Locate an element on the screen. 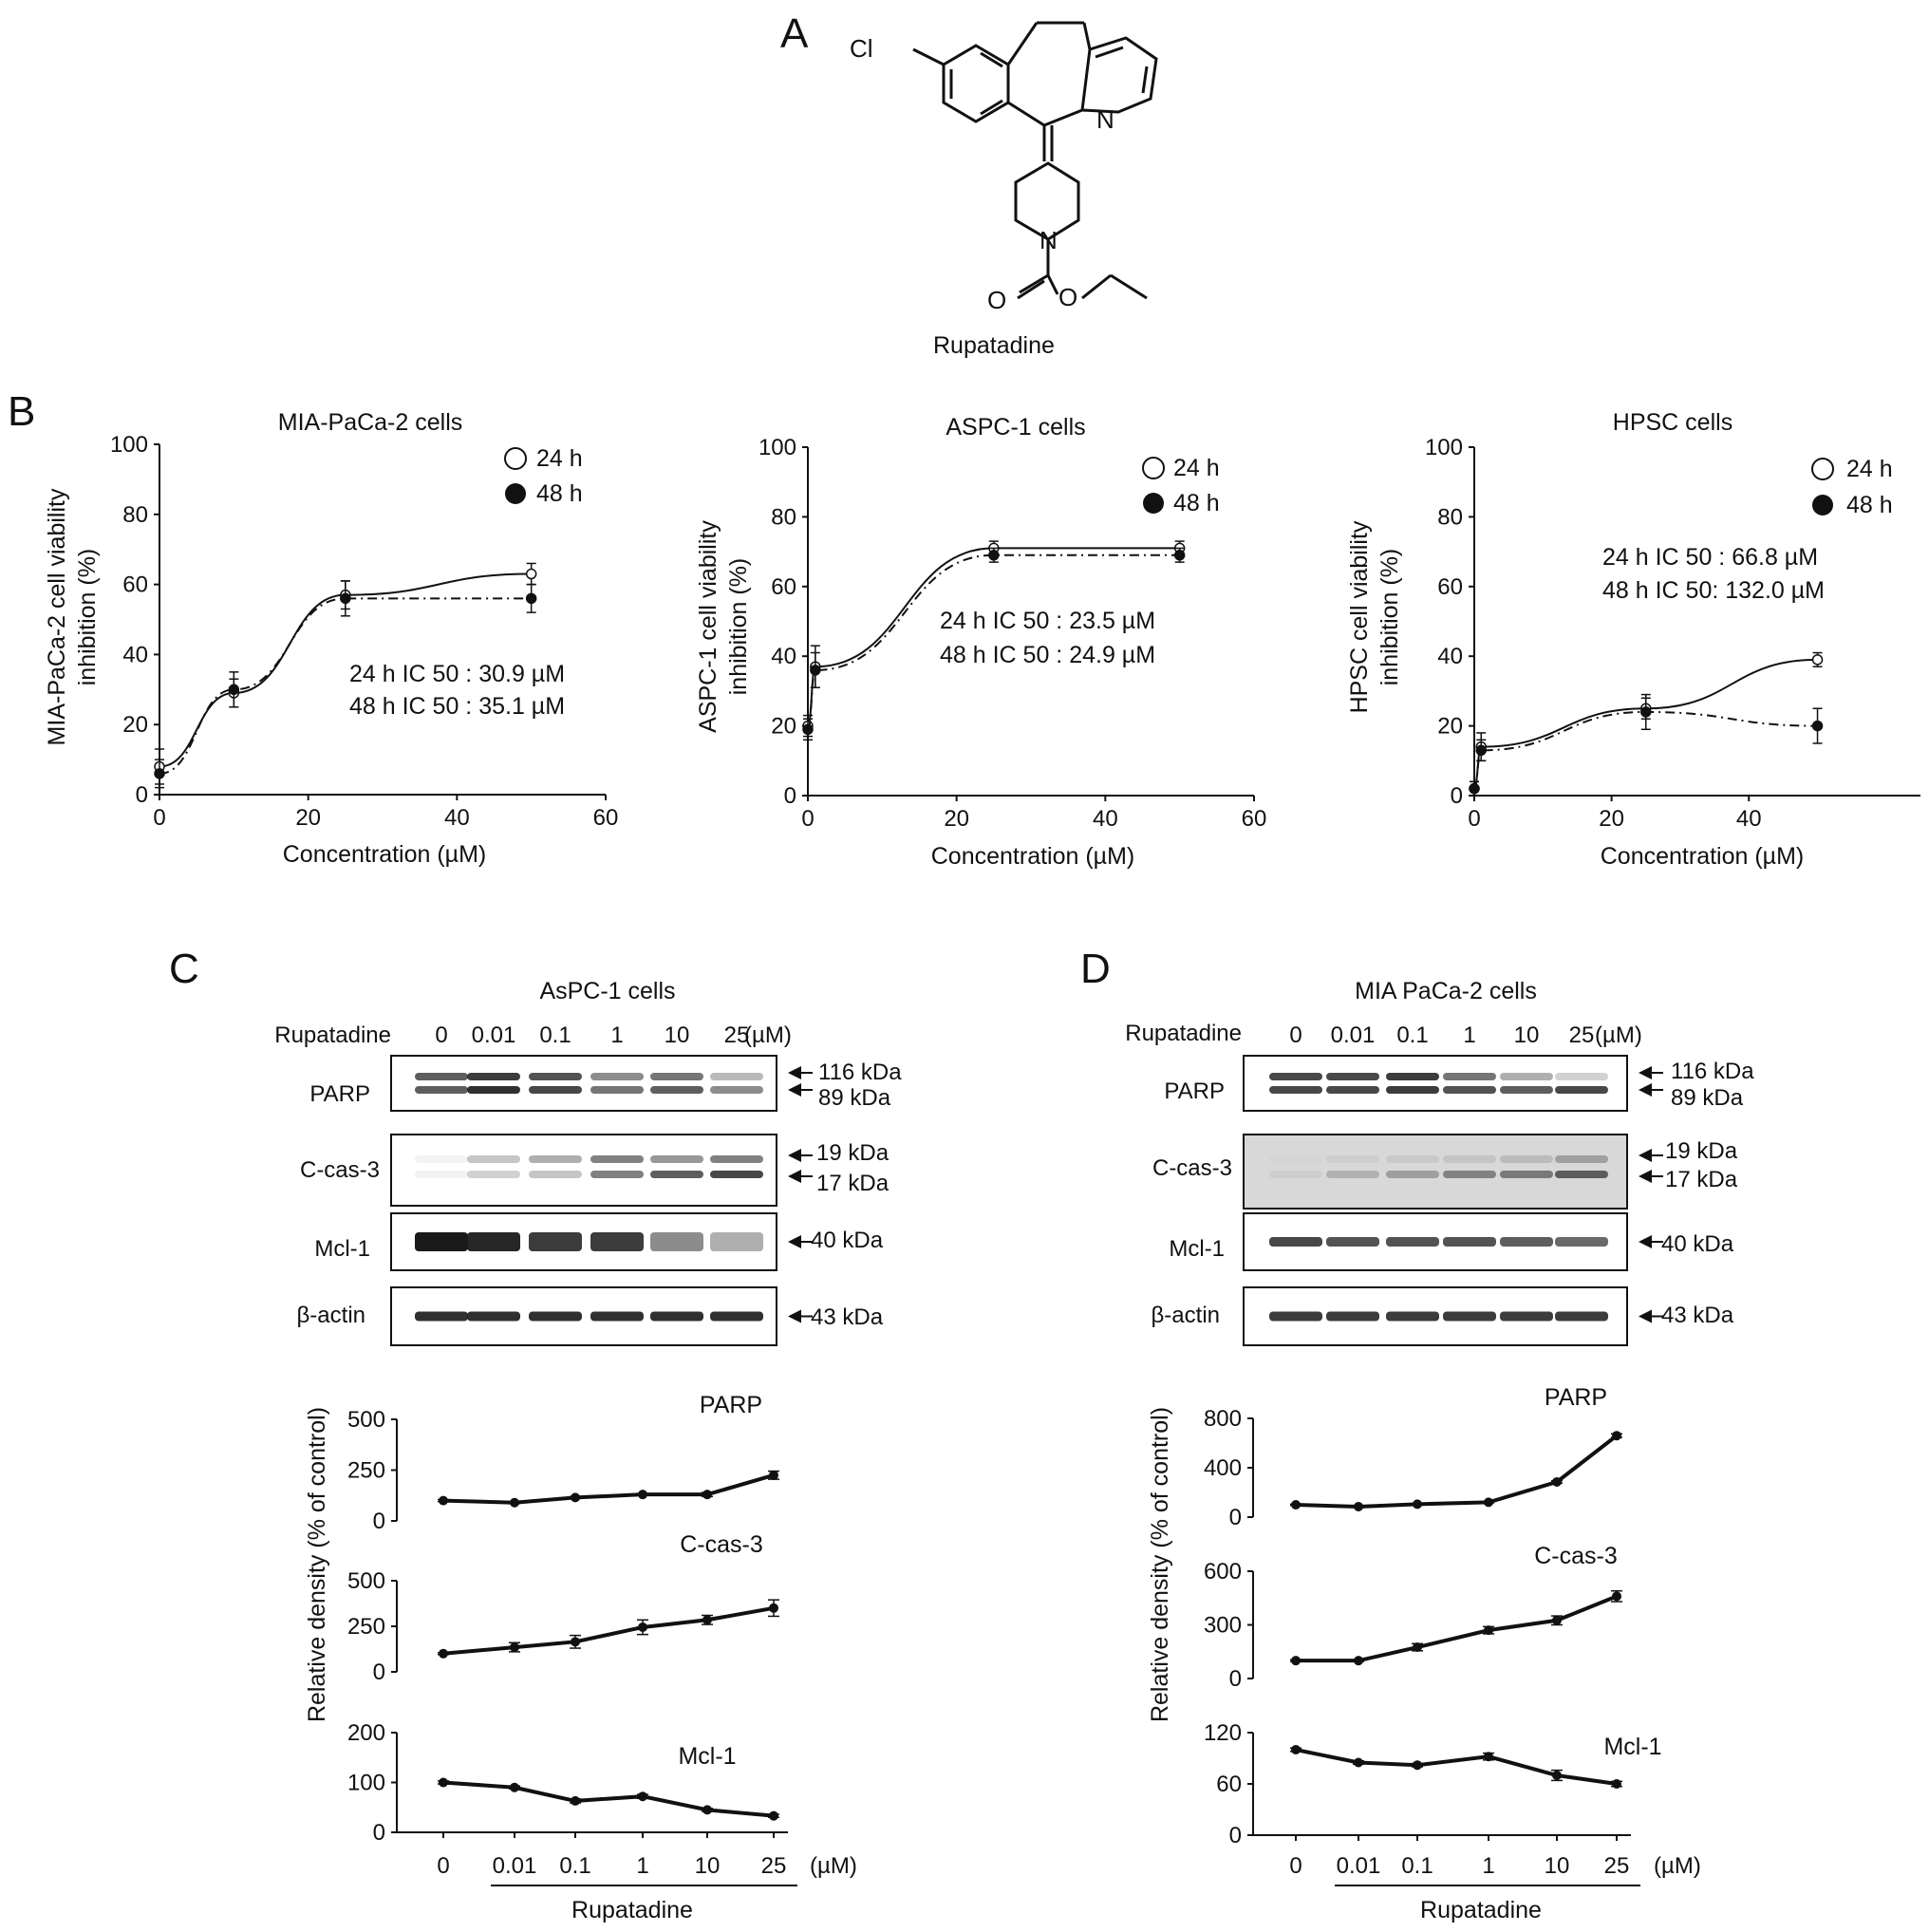  series-title: Mcl-1 is located at coordinates (707, 1756).